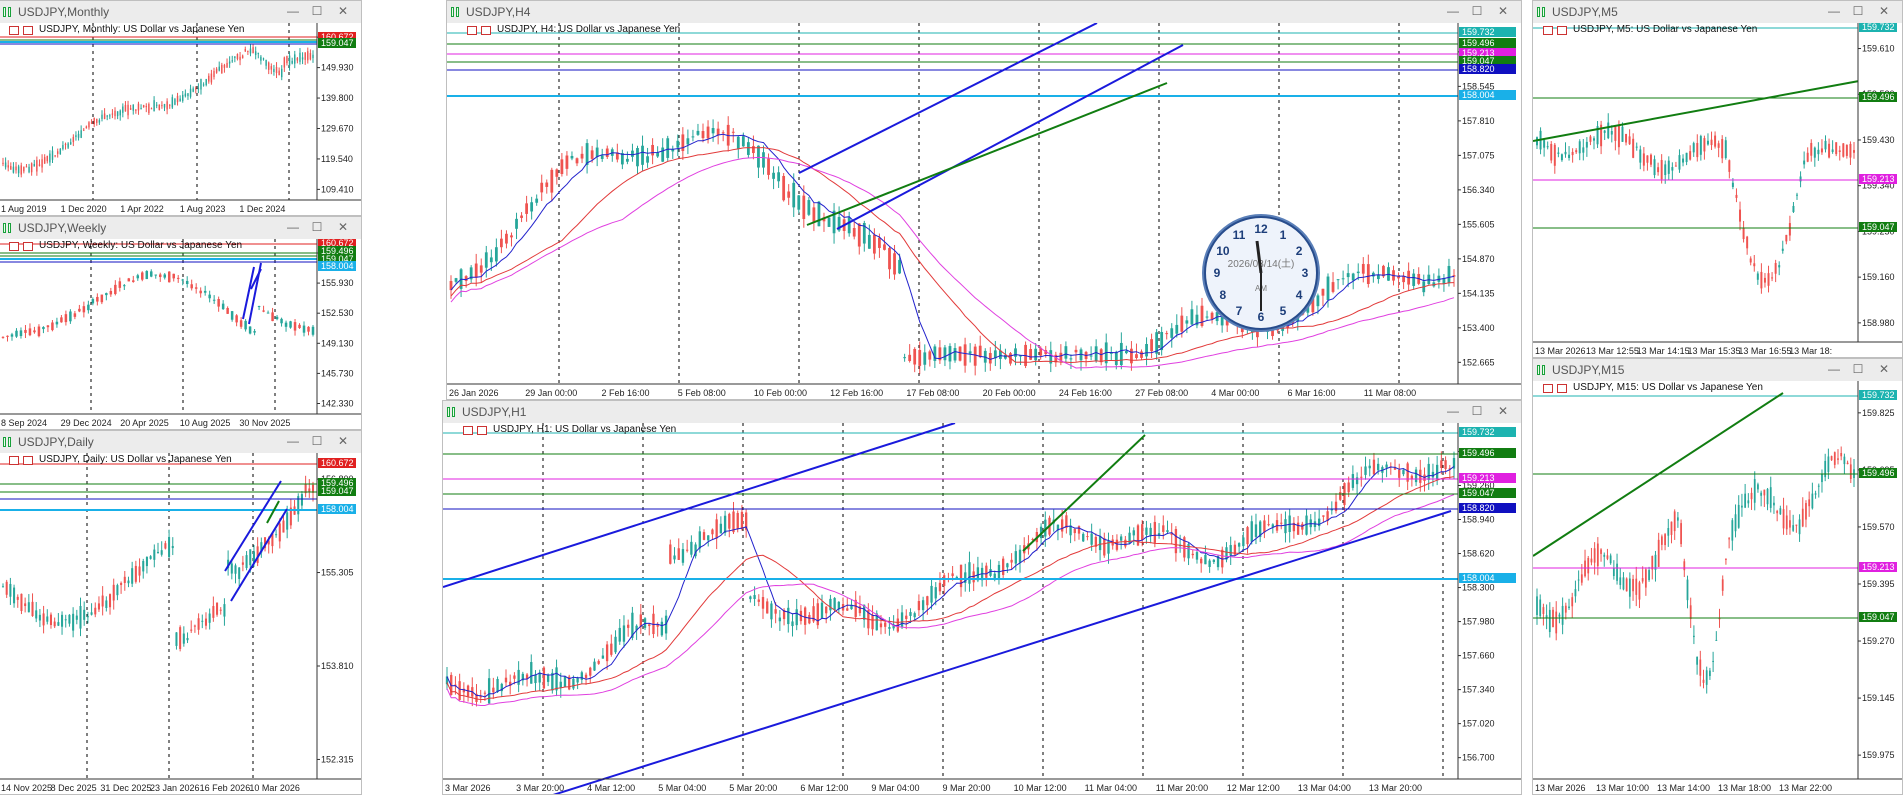  Describe the element at coordinates (982, 412) in the screenshot. I see `window-titlebar: USDJPY,H1 — ☐ ✕` at that location.